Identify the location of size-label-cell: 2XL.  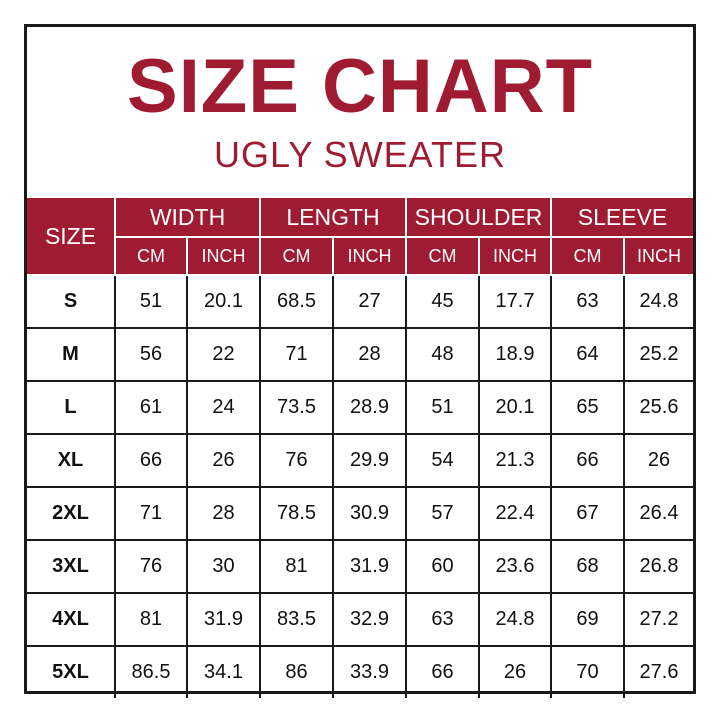
(71, 513).